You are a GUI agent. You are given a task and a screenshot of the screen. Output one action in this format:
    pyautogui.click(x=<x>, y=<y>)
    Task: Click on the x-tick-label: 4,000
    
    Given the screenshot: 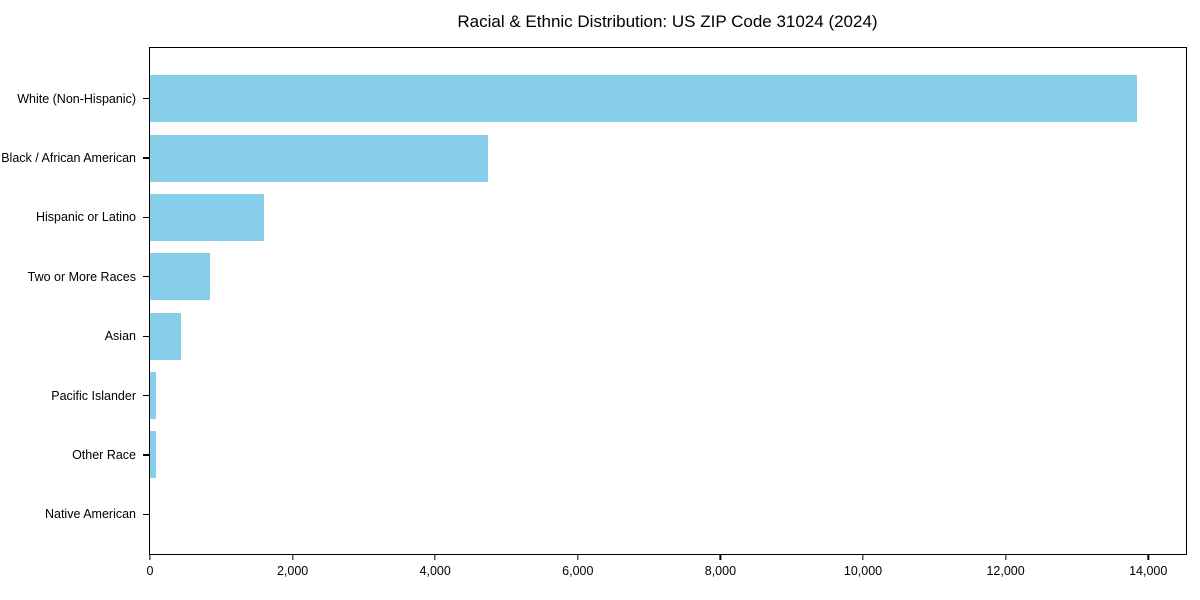 What is the action you would take?
    pyautogui.click(x=435, y=571)
    